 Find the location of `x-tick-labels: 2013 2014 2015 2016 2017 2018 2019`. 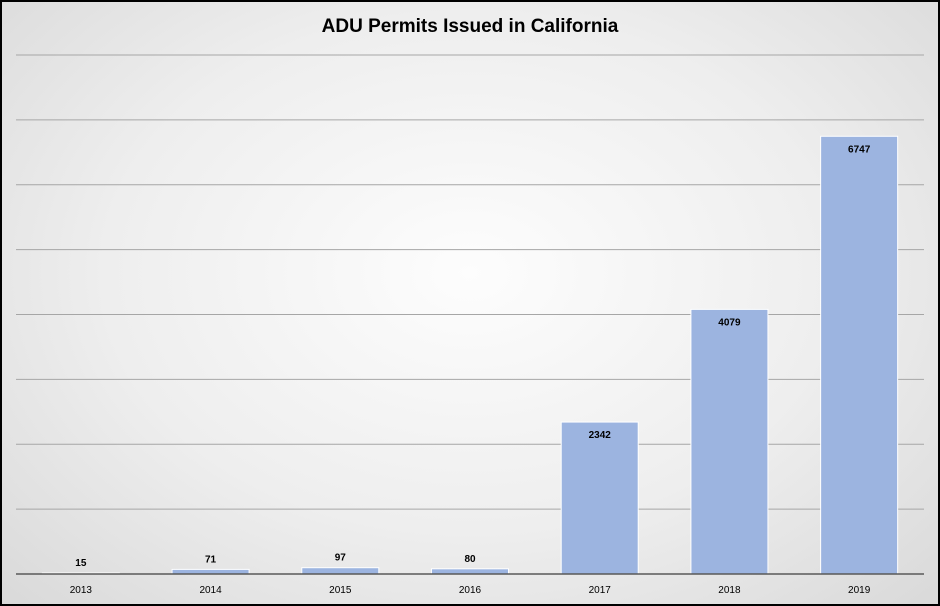

x-tick-labels: 2013 2014 2015 2016 2017 2018 2019 is located at coordinates (470, 590).